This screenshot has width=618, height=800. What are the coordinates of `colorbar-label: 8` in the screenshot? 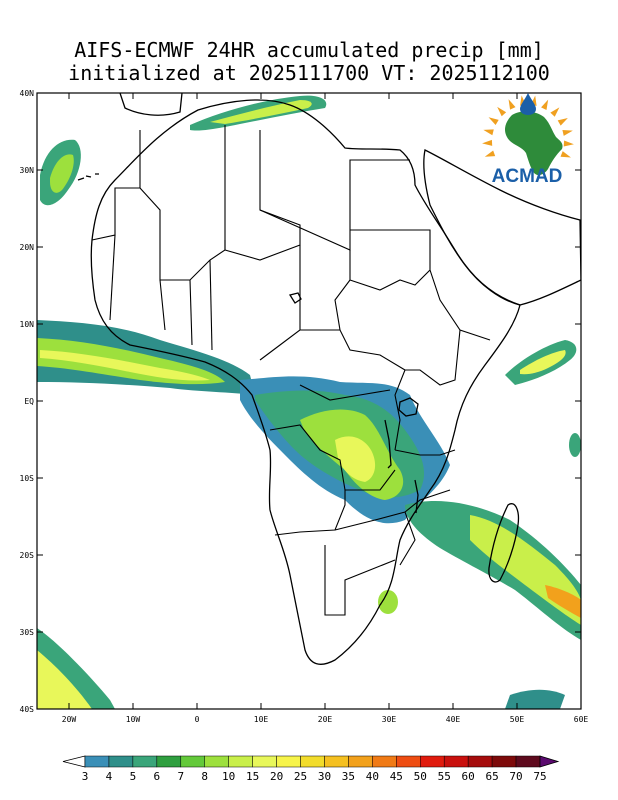 It's located at (204, 776).